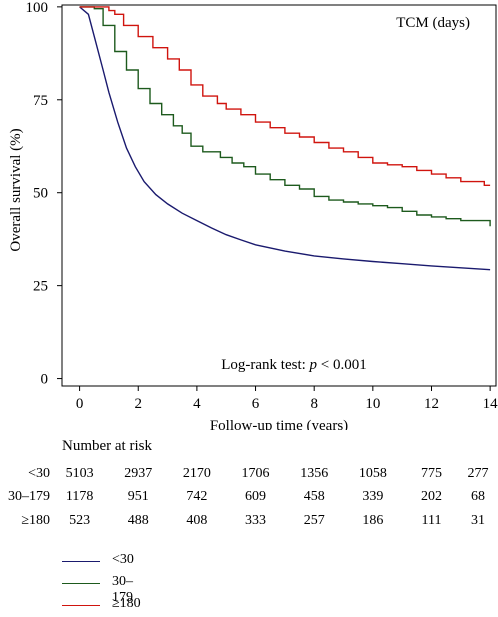 The image size is (498, 617). Describe the element at coordinates (255, 521) in the screenshot. I see `risk-cell: 333` at that location.